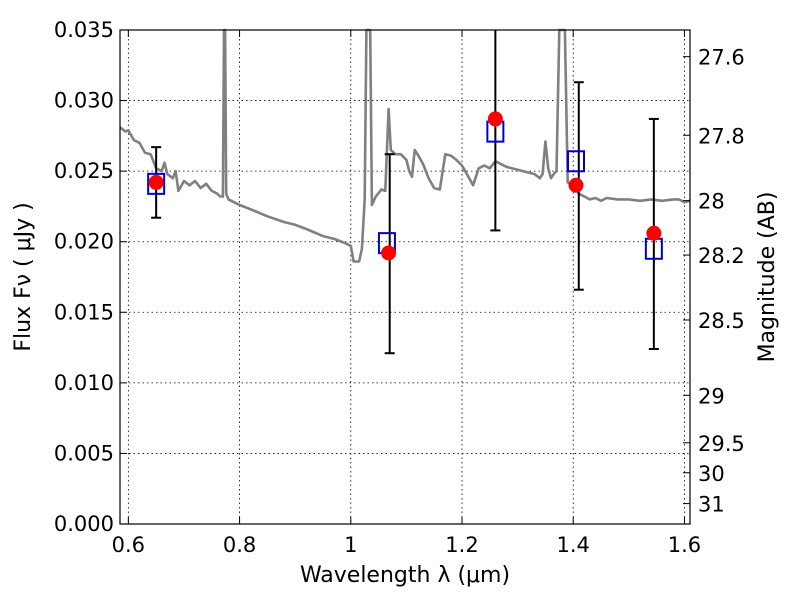  I want to click on y-tick-label: 0.020, so click(84, 242).